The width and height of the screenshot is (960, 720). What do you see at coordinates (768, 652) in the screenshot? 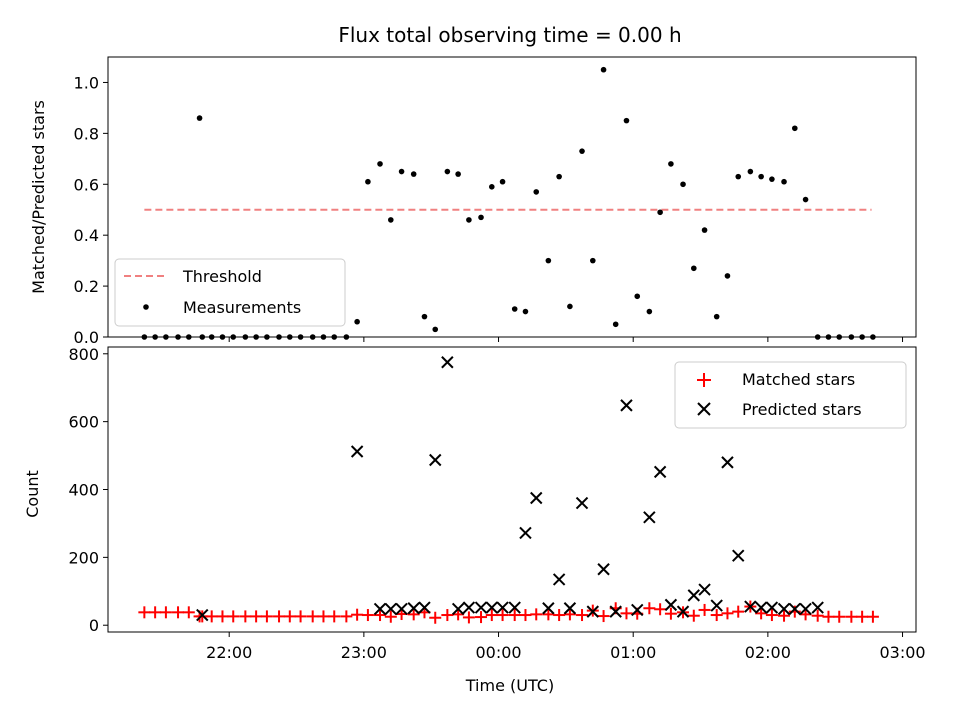
I see `x-tick-label: 02:00` at bounding box center [768, 652].